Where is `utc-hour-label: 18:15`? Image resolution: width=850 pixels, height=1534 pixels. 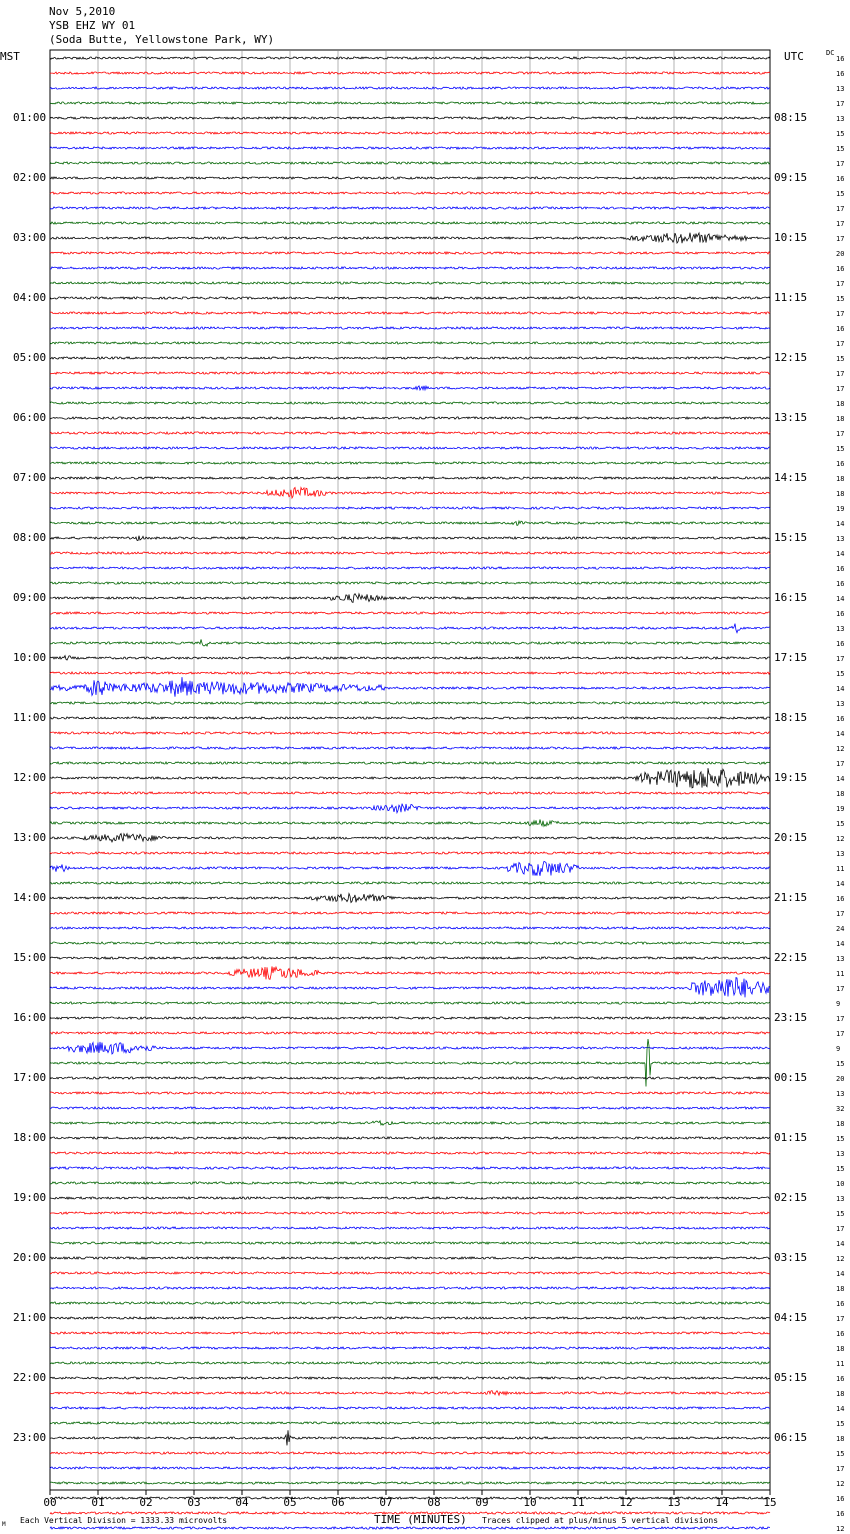 utc-hour-label: 18:15 is located at coordinates (791, 717).